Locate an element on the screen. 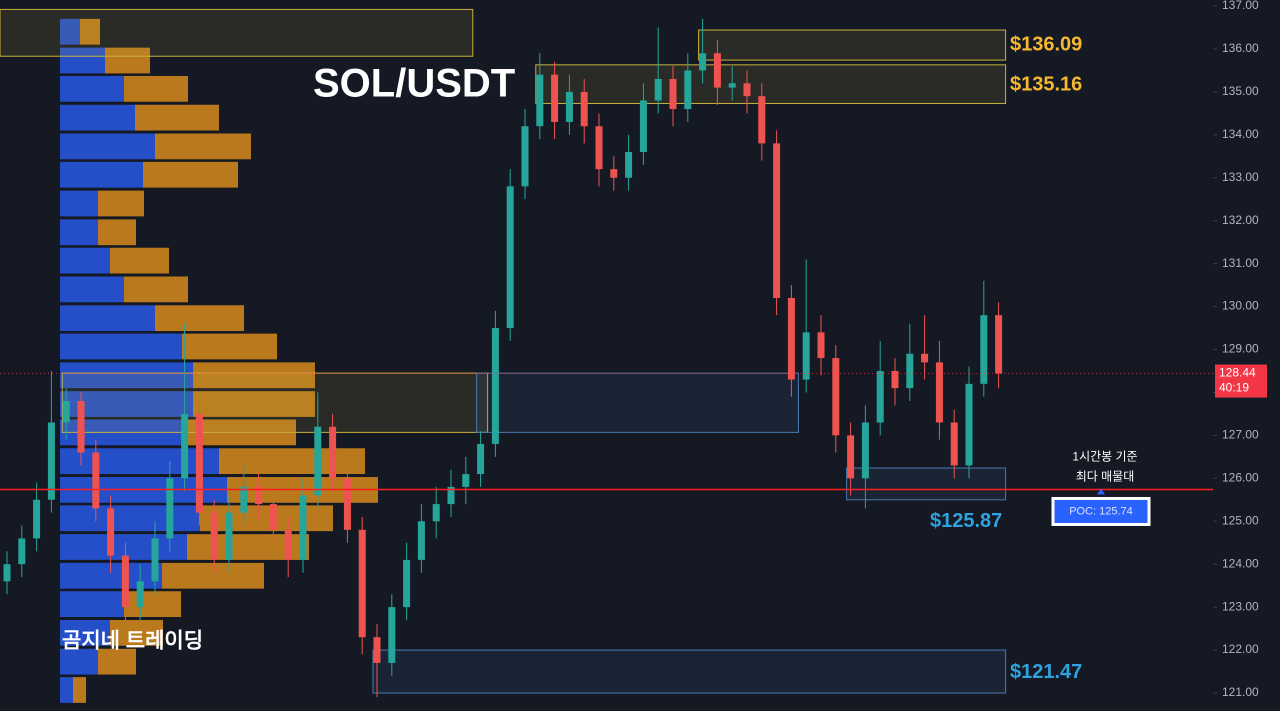  y-tick-label: 137.00 is located at coordinates (1240, 6).